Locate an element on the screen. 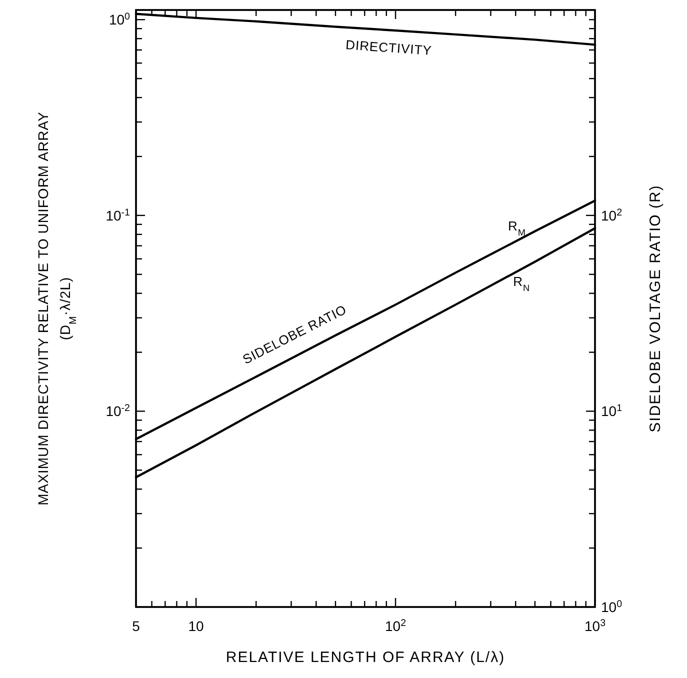 Image resolution: width=687 pixels, height=678 pixels. y-tick-label: 10$^{1}$ is located at coordinates (611, 411).